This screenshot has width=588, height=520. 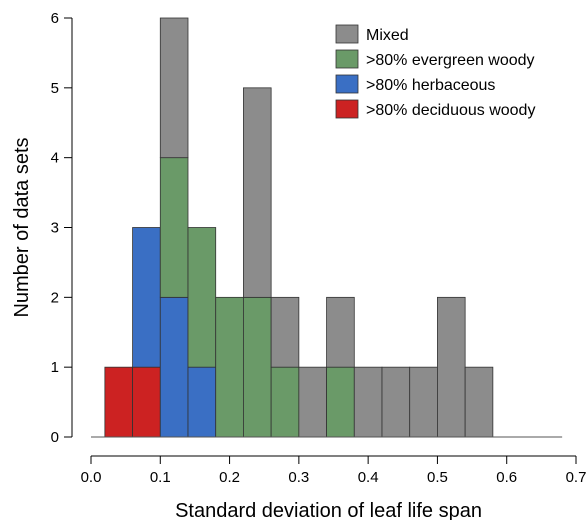 I want to click on legend-label: >80% herbaceous, so click(x=430, y=85).